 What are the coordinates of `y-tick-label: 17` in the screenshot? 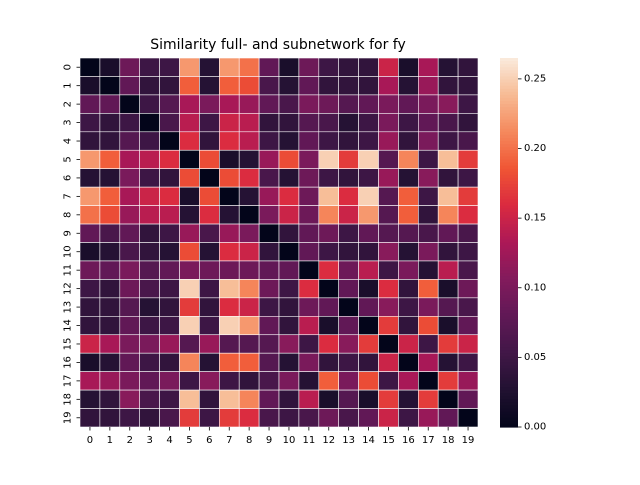 It's located at (68, 381).